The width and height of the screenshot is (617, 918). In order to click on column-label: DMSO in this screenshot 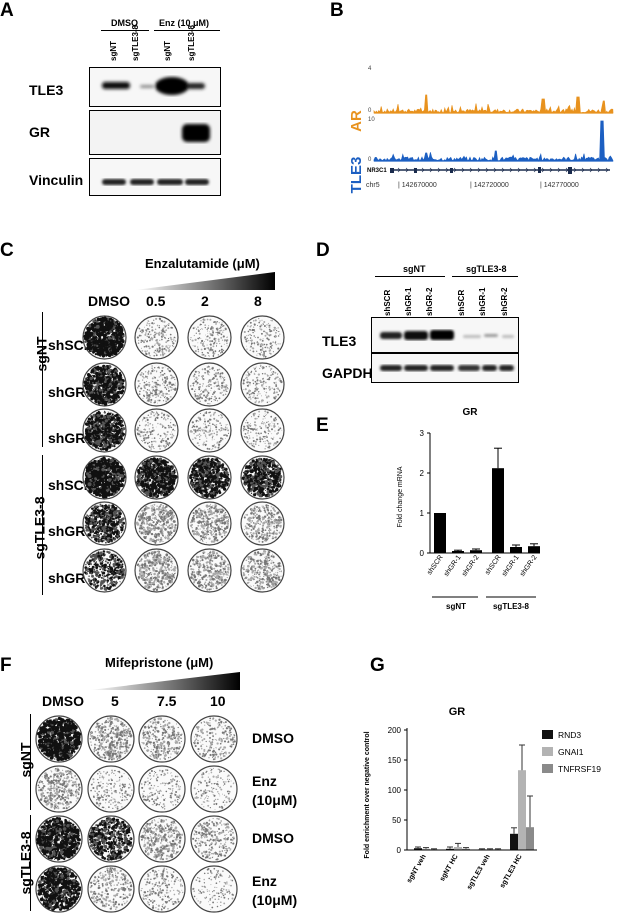, I will do `click(63, 701)`.